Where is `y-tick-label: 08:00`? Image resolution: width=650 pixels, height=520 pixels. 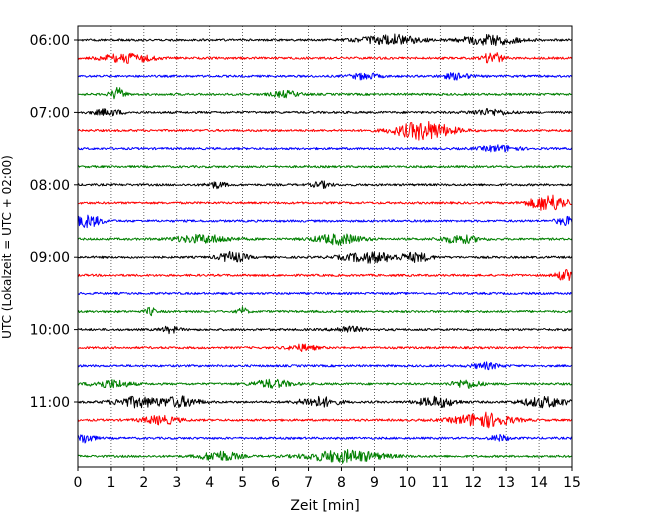 y-tick-label: 08:00 is located at coordinates (50, 186).